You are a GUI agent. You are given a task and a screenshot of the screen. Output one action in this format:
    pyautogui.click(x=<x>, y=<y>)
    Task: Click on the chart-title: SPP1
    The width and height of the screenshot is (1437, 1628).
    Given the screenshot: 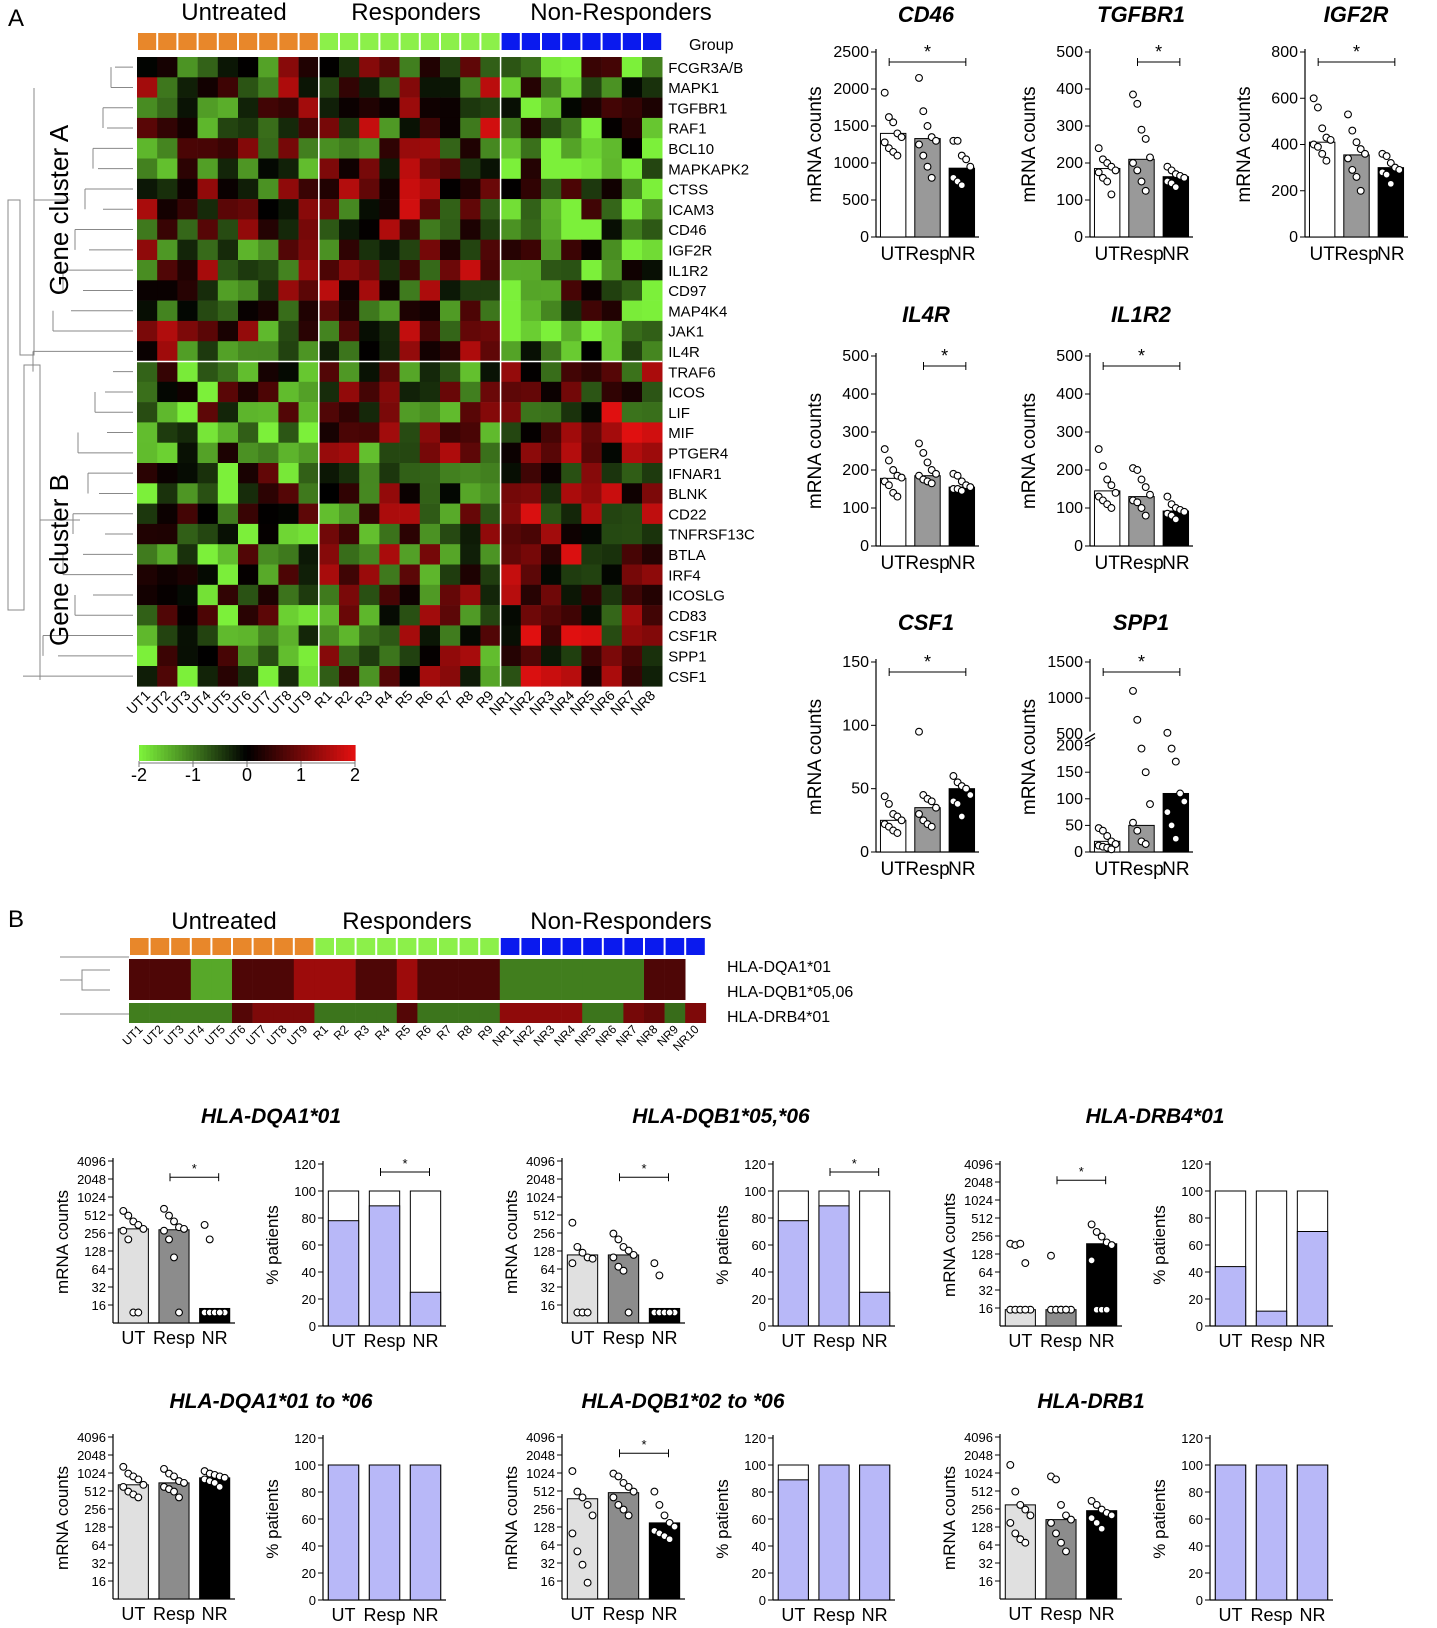 What is the action you would take?
    pyautogui.click(x=1141, y=622)
    